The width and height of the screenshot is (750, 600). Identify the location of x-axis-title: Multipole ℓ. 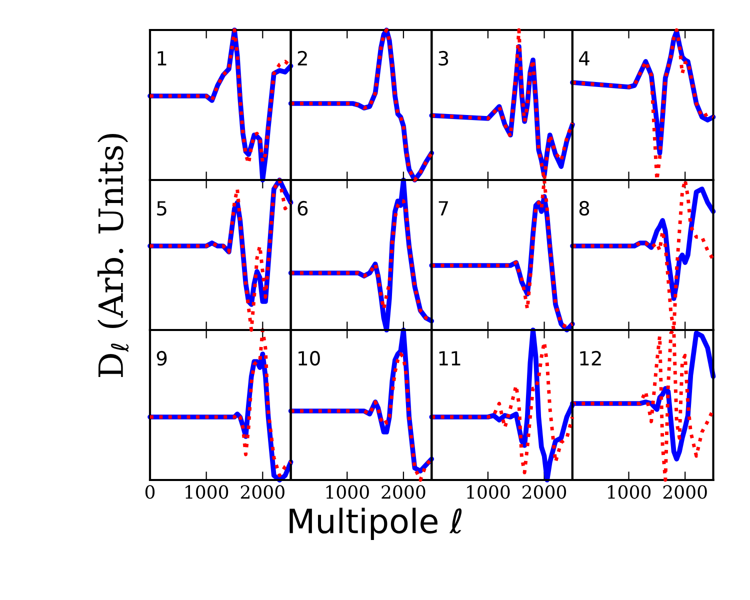
(376, 524).